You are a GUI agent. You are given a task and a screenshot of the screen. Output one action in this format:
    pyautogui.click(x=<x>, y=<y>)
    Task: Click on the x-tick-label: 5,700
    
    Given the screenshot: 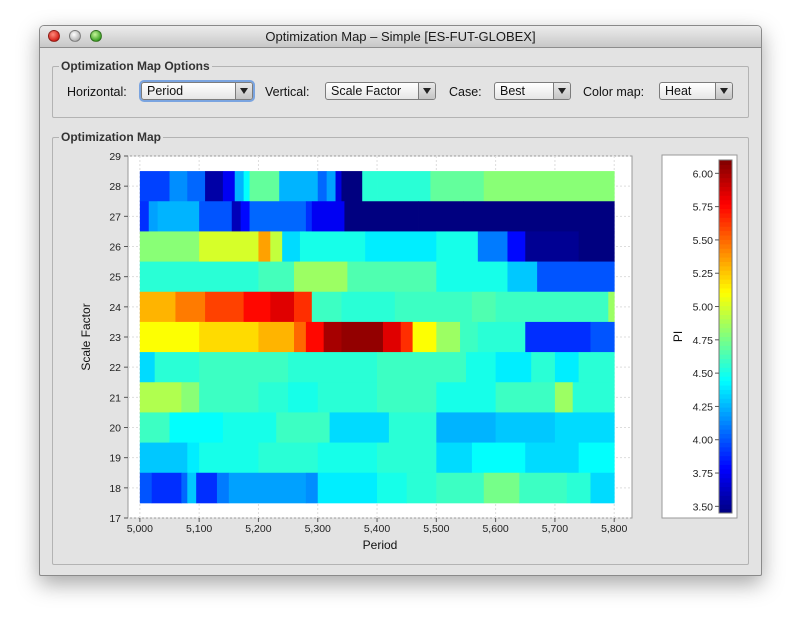 What is the action you would take?
    pyautogui.click(x=555, y=529)
    